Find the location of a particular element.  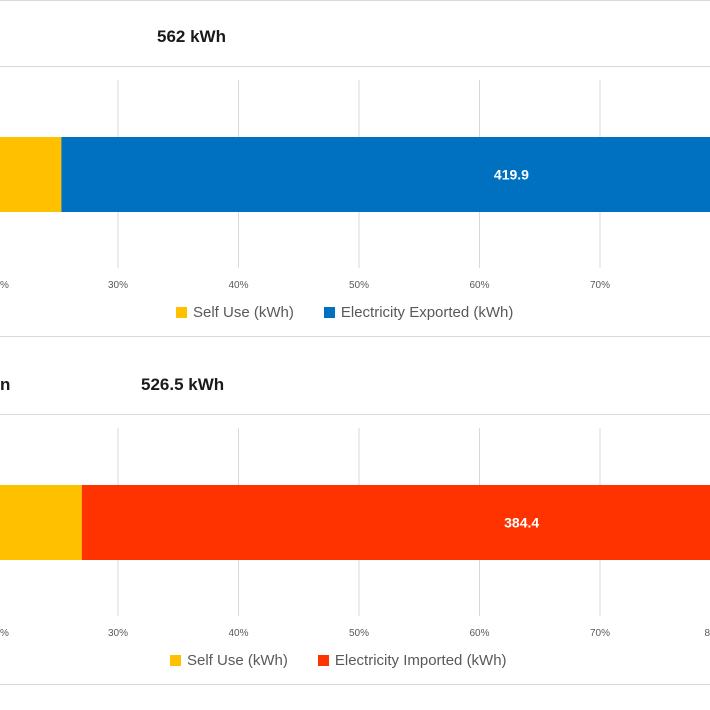

chart-divider is located at coordinates (355, 336).